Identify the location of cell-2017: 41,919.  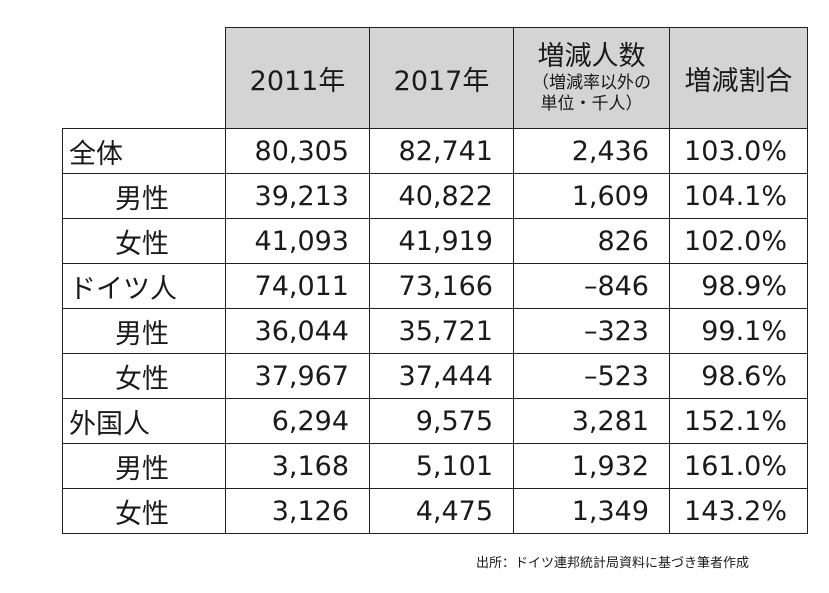
(441, 241).